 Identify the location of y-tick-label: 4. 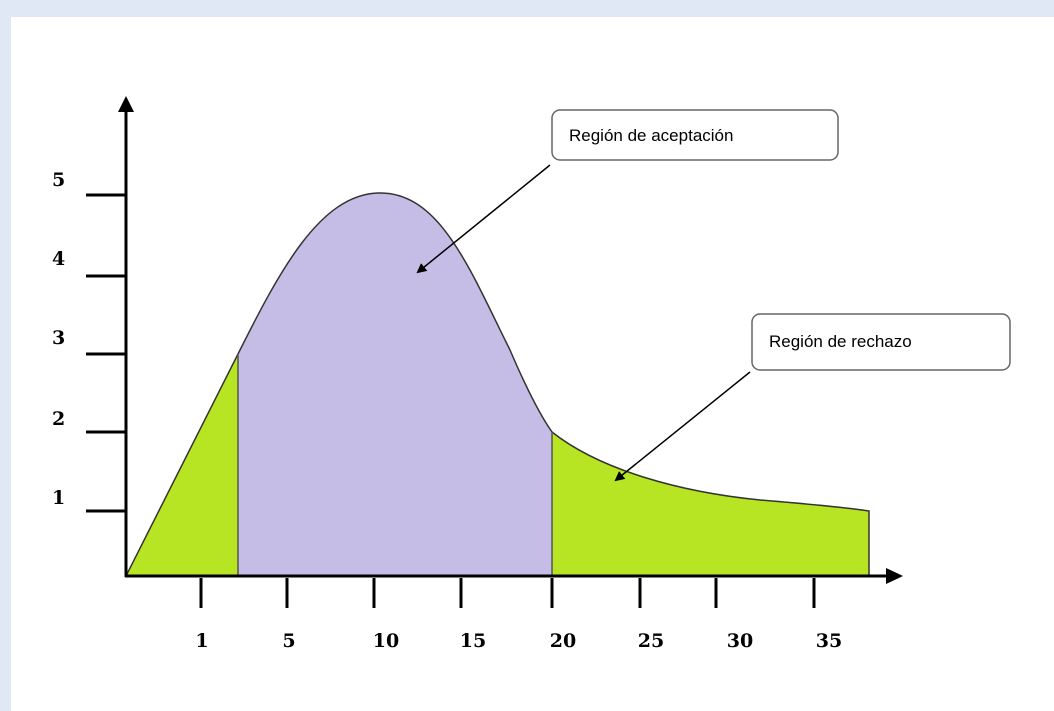
(58, 259).